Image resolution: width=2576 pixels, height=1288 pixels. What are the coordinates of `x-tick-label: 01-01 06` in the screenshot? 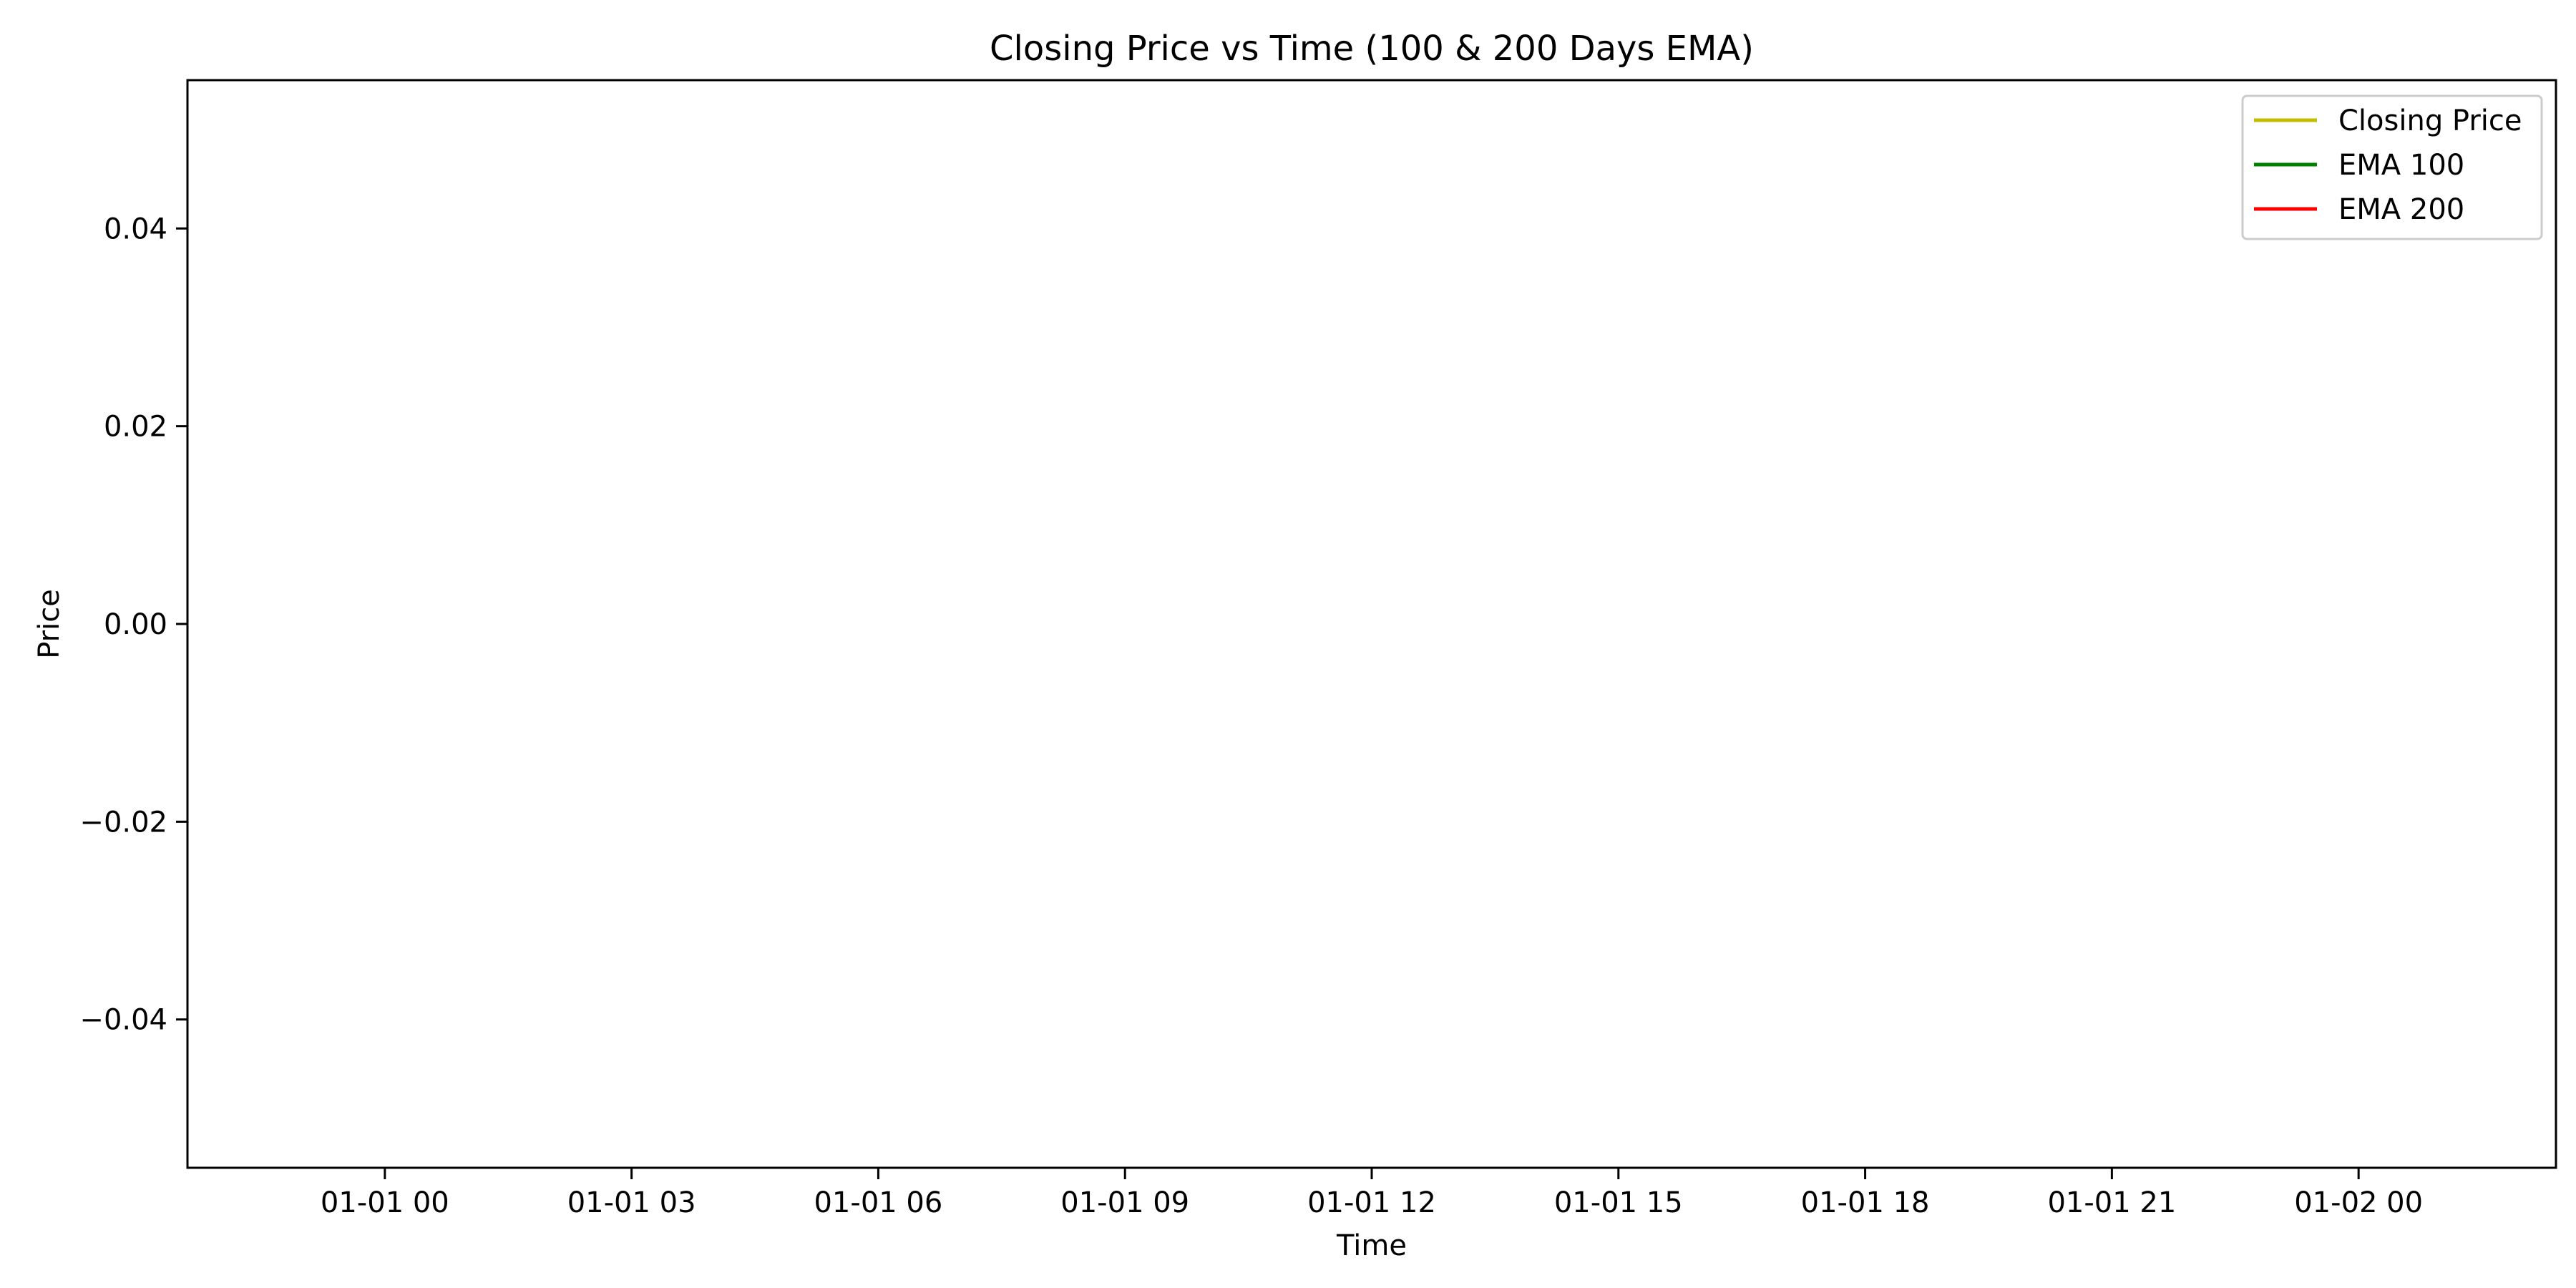 It's located at (878, 1202).